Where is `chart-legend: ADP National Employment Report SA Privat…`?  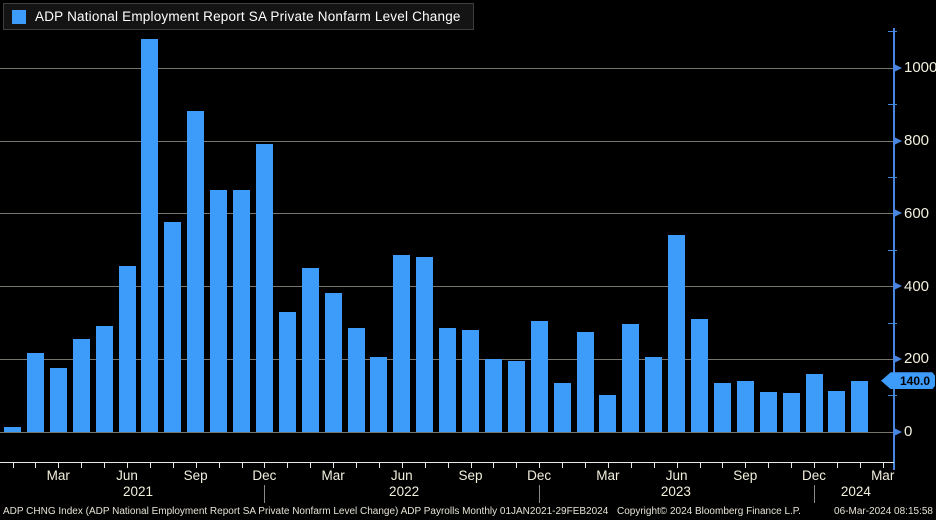
chart-legend: ADP National Employment Report SA Privat… is located at coordinates (238, 16).